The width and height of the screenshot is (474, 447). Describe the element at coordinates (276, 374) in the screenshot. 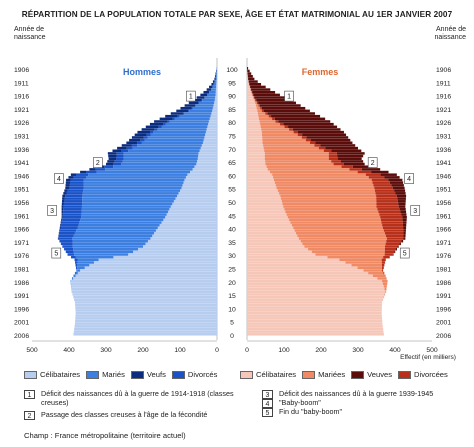

I see `legend-label: Célibataires` at that location.